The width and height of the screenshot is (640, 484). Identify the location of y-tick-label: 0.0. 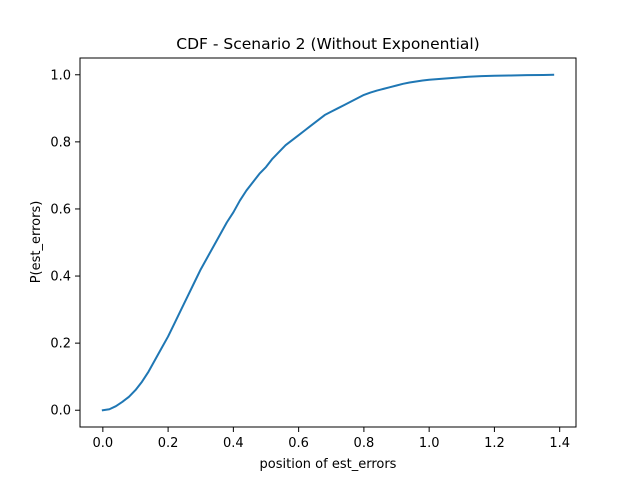
(60, 411).